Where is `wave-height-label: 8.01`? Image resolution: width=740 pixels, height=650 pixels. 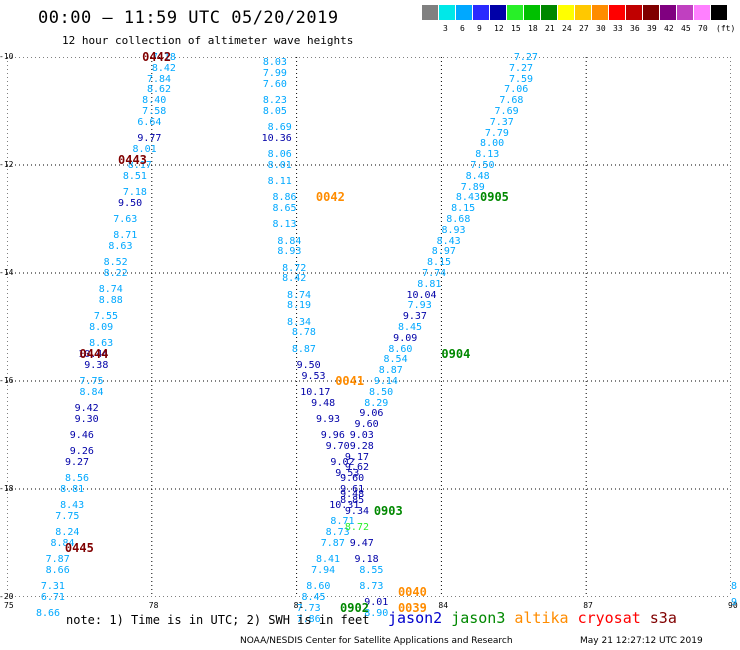
wave-height-label: 8.01 is located at coordinates (279, 165).